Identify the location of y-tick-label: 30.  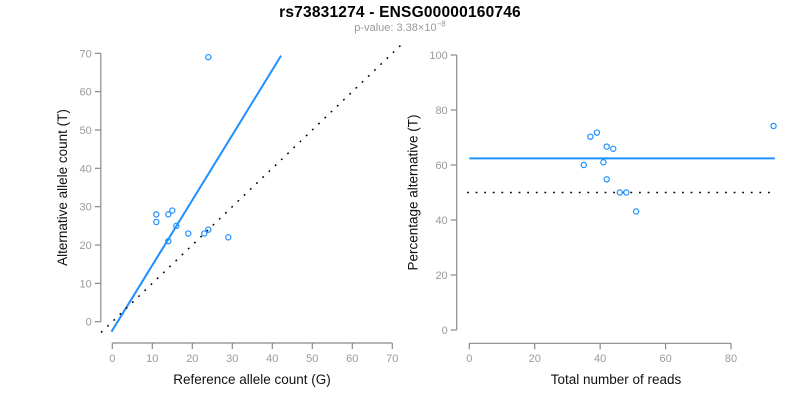
(86, 208).